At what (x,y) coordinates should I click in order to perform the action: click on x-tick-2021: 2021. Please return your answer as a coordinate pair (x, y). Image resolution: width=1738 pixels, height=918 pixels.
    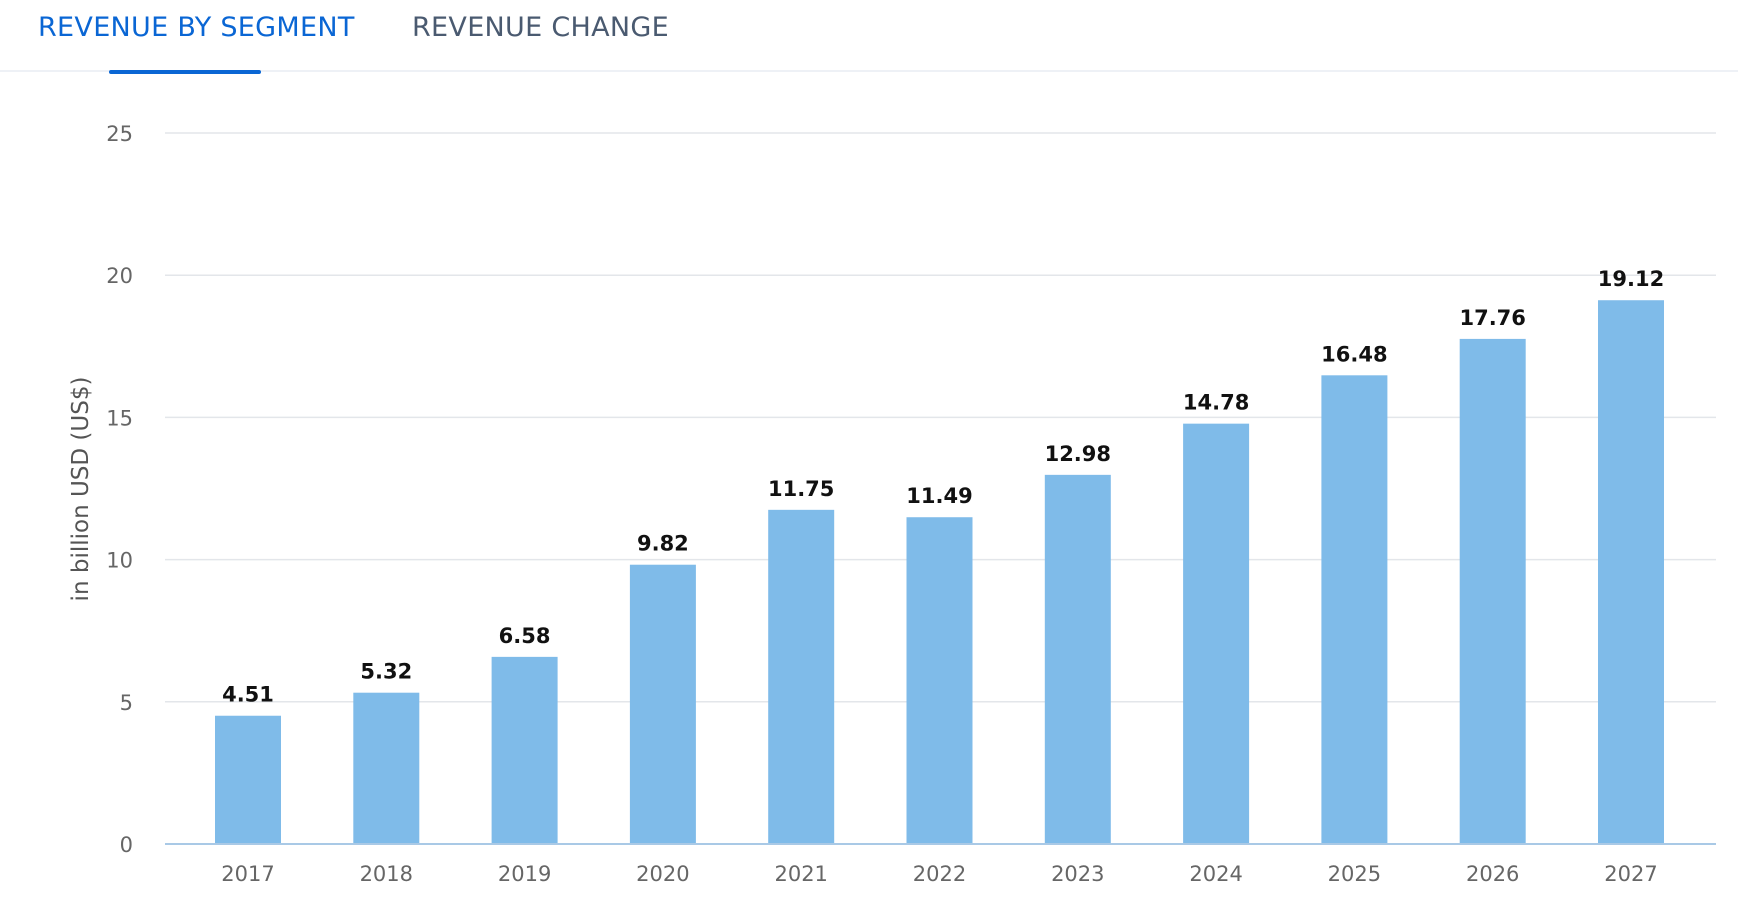
    Looking at the image, I should click on (800, 874).